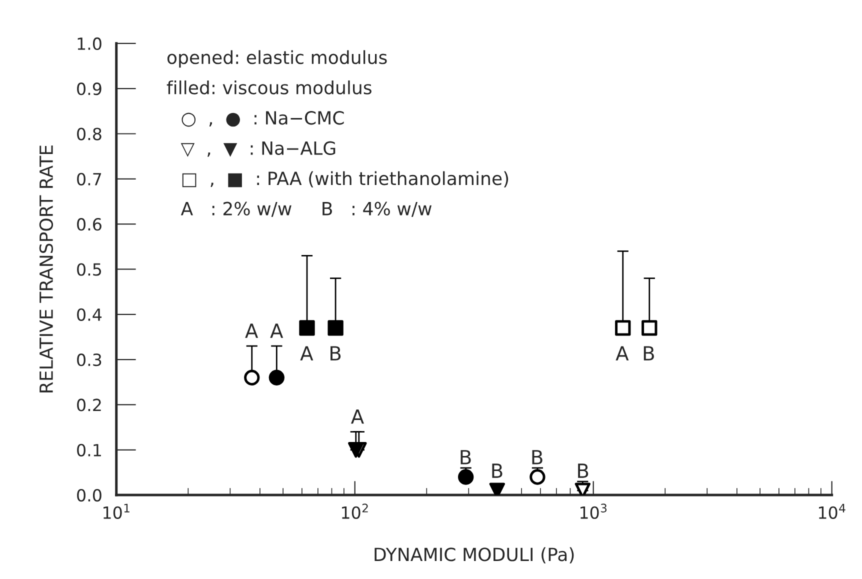 The width and height of the screenshot is (862, 579). What do you see at coordinates (89, 495) in the screenshot?
I see `y-tick-label: 0.0` at bounding box center [89, 495].